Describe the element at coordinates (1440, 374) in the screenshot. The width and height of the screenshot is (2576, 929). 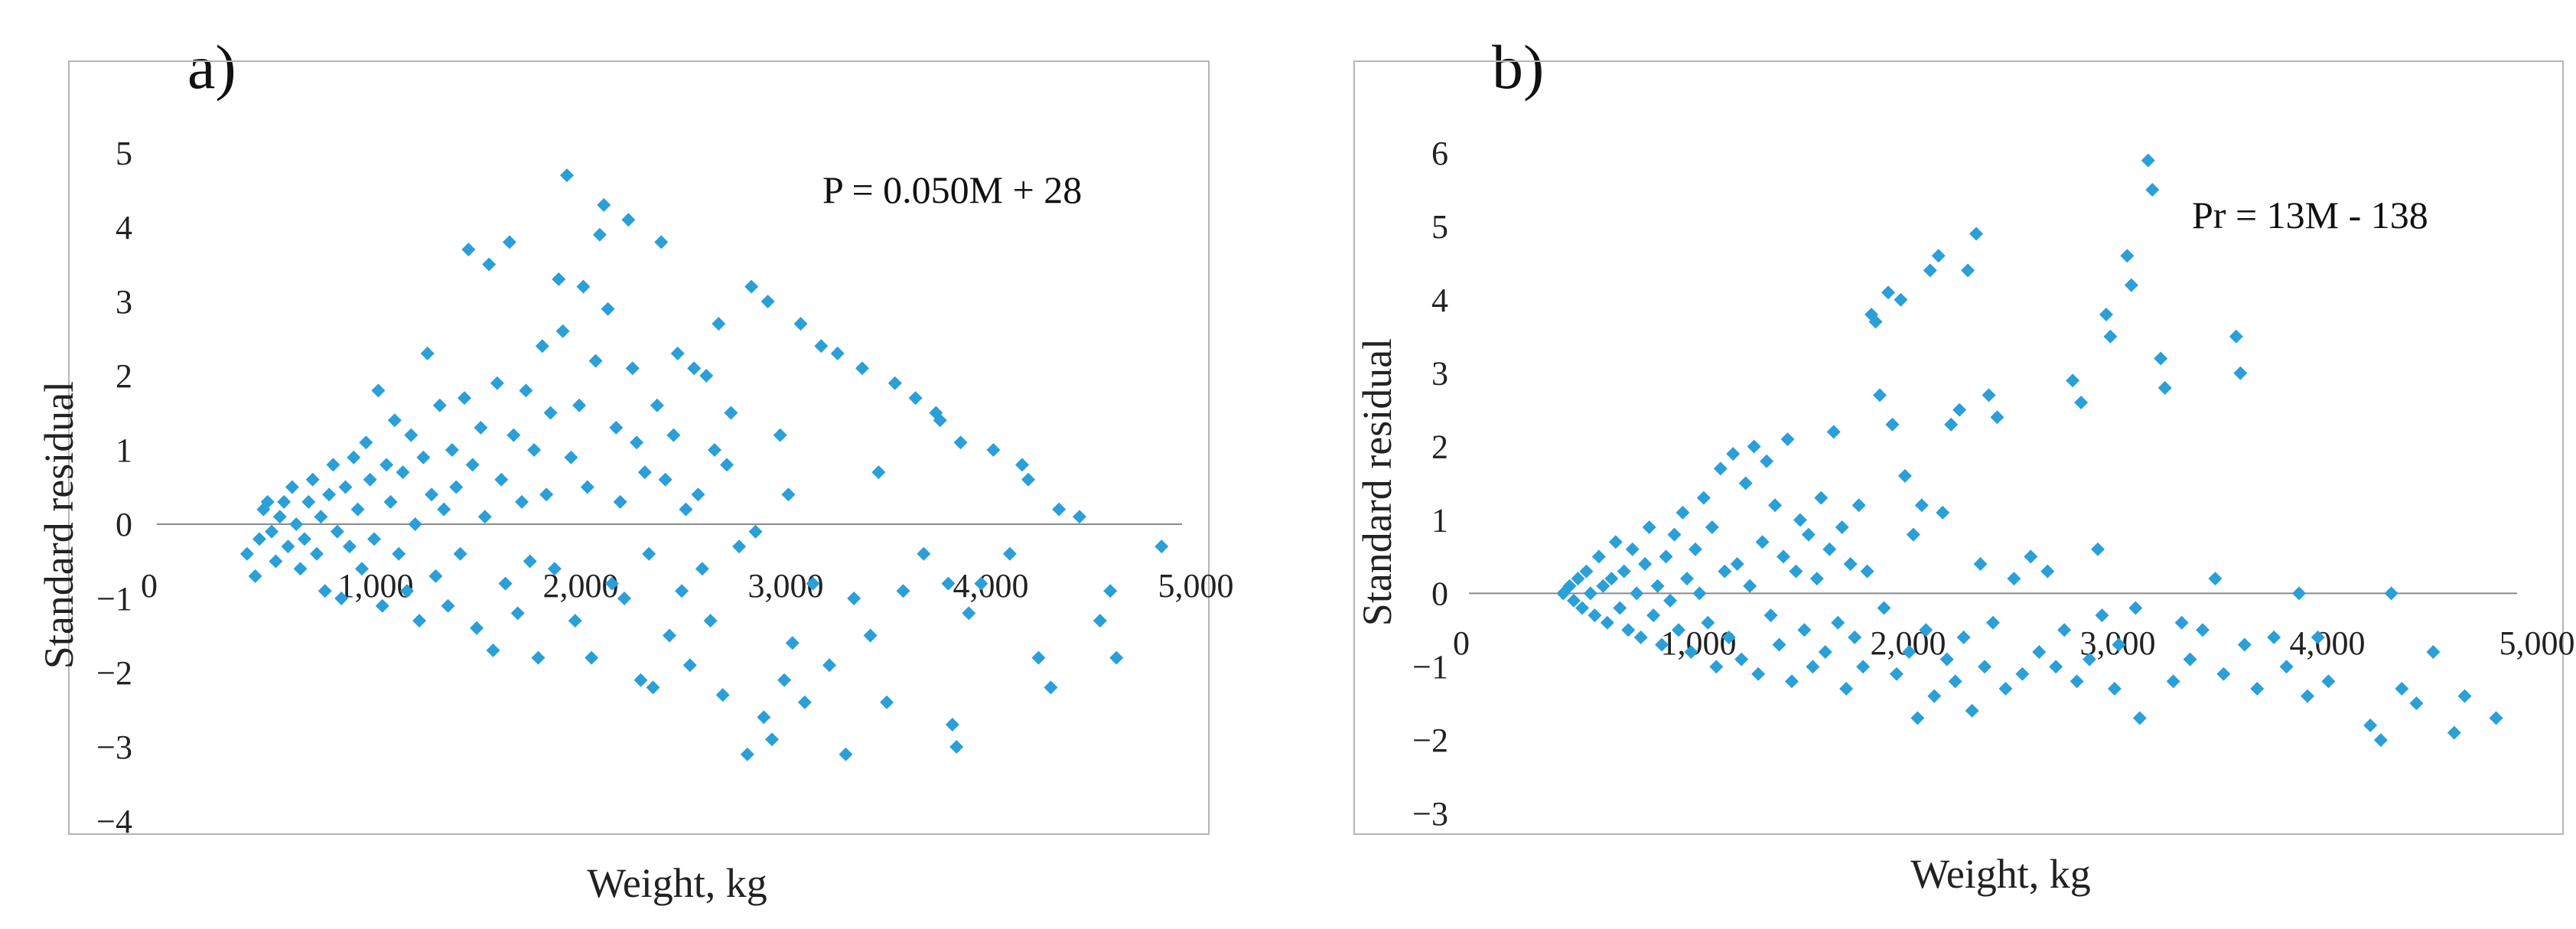
I see `panel-b-y-tick-label: 3` at that location.